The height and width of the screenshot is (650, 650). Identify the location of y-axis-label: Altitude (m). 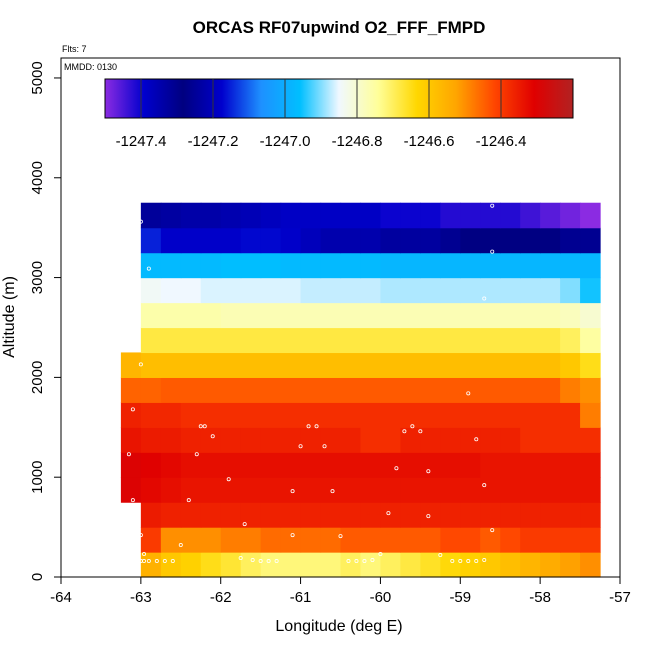
(9, 317).